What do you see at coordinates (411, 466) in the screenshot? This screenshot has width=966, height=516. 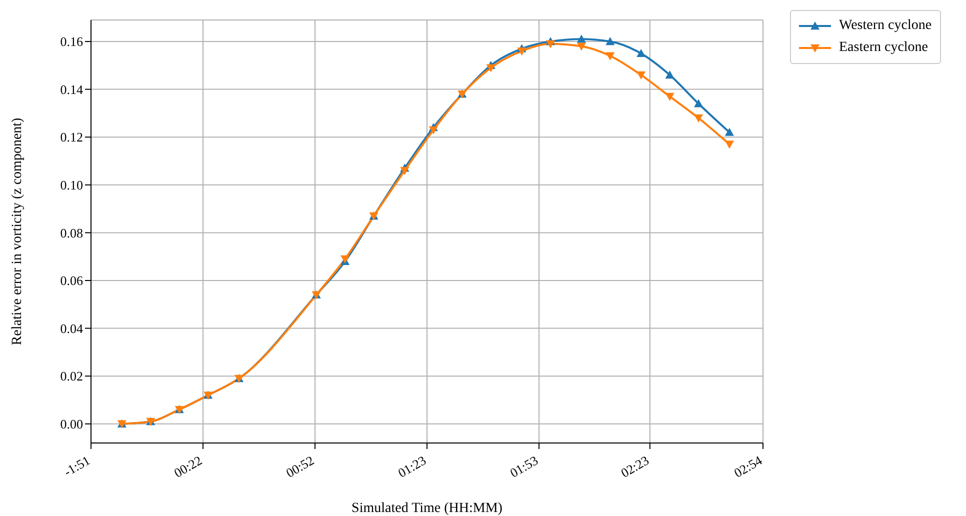 I see `x-tick-label: 01:23` at bounding box center [411, 466].